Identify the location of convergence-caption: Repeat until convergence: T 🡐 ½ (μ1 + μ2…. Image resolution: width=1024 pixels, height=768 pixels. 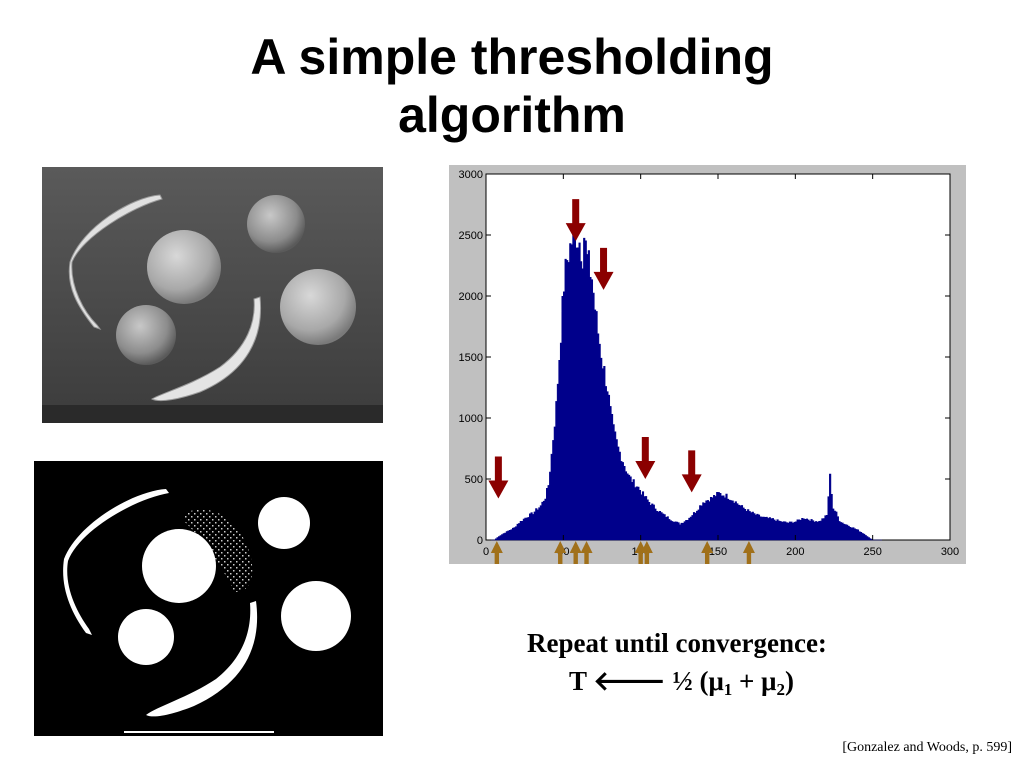
(737, 666).